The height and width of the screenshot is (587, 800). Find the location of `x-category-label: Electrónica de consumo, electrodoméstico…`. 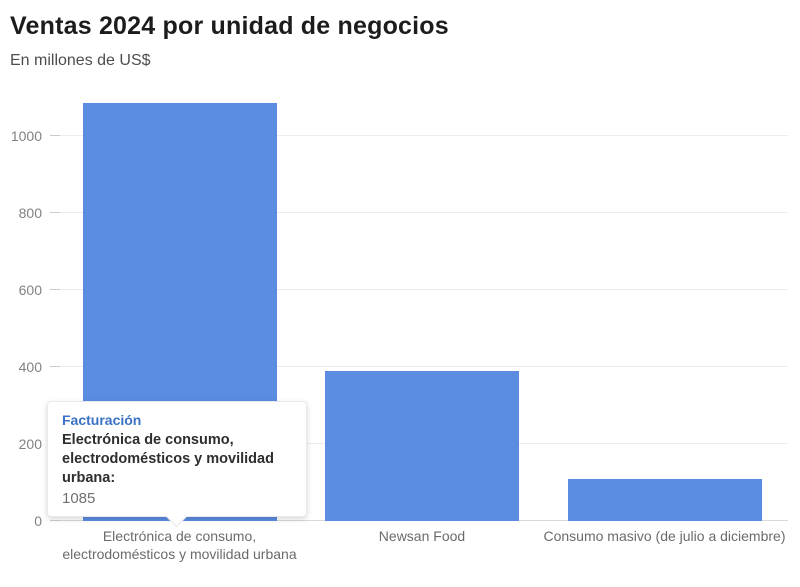

x-category-label: Electrónica de consumo, electrodoméstico… is located at coordinates (179, 545).